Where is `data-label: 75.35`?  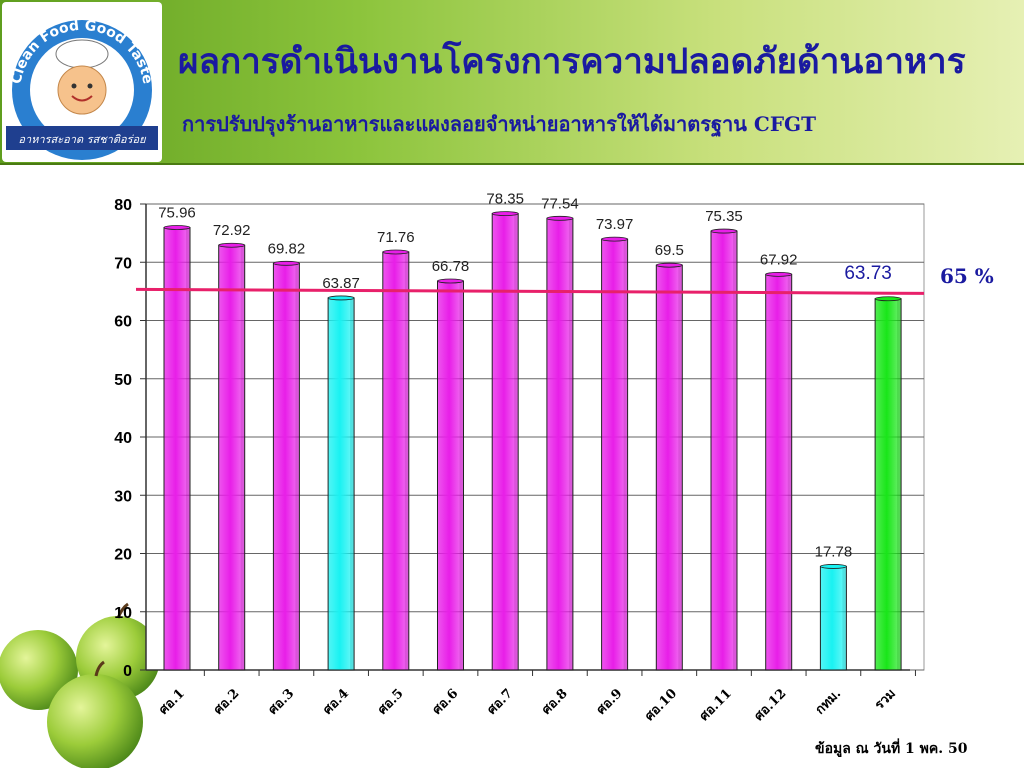 data-label: 75.35 is located at coordinates (724, 216).